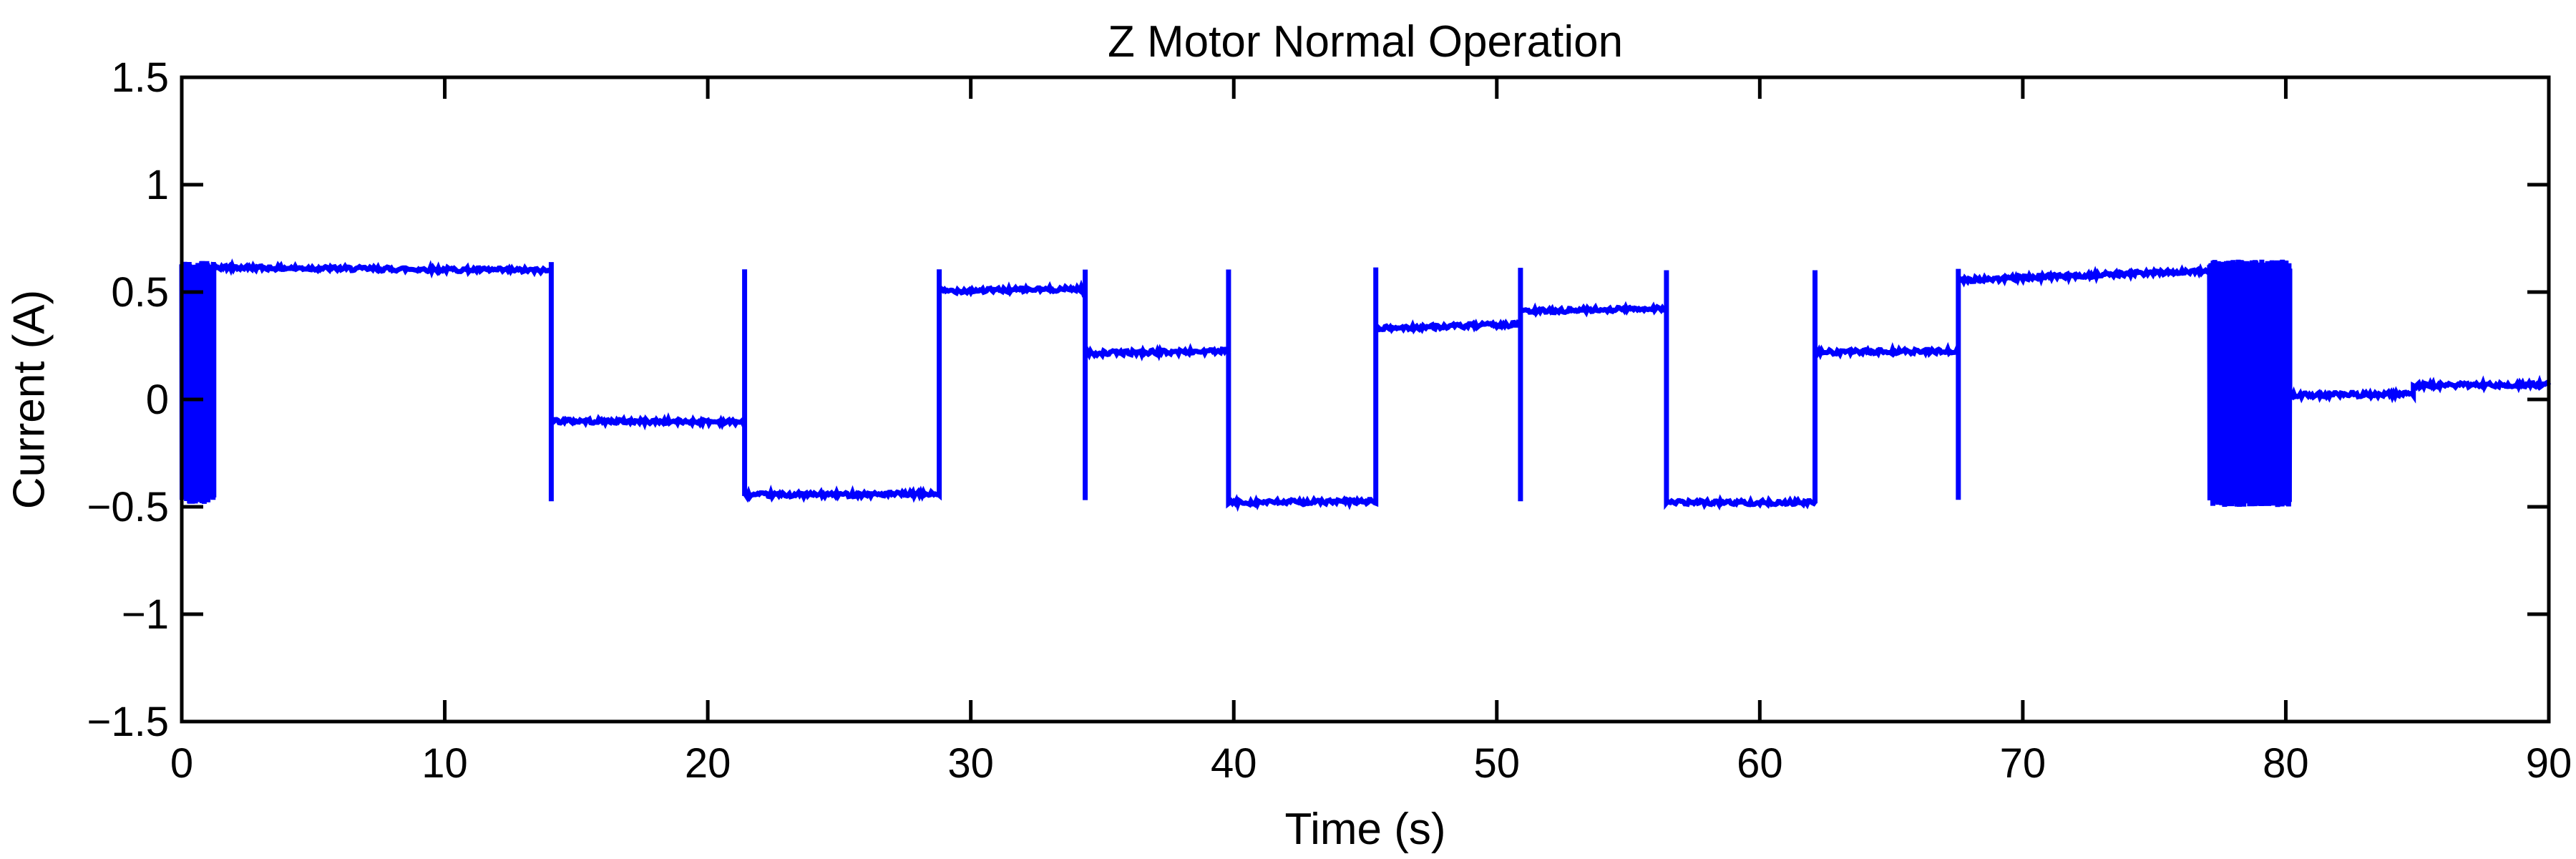  I want to click on x-axis-tick-label: 70, so click(2023, 763).